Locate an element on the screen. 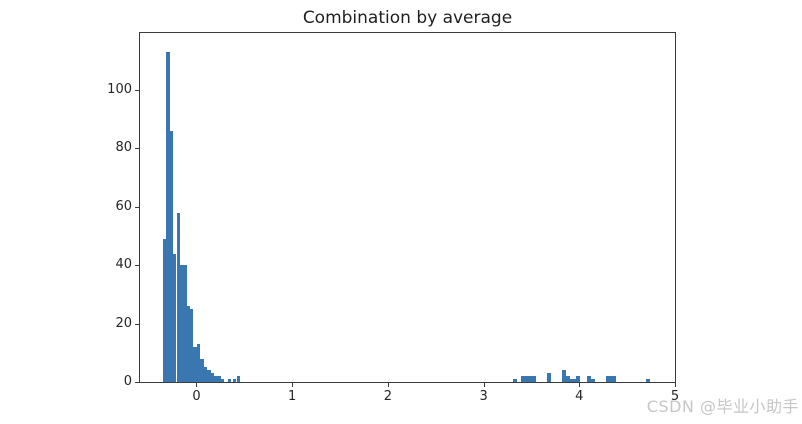 Image resolution: width=802 pixels, height=424 pixels. y-tick-label: 0 is located at coordinates (127, 381).